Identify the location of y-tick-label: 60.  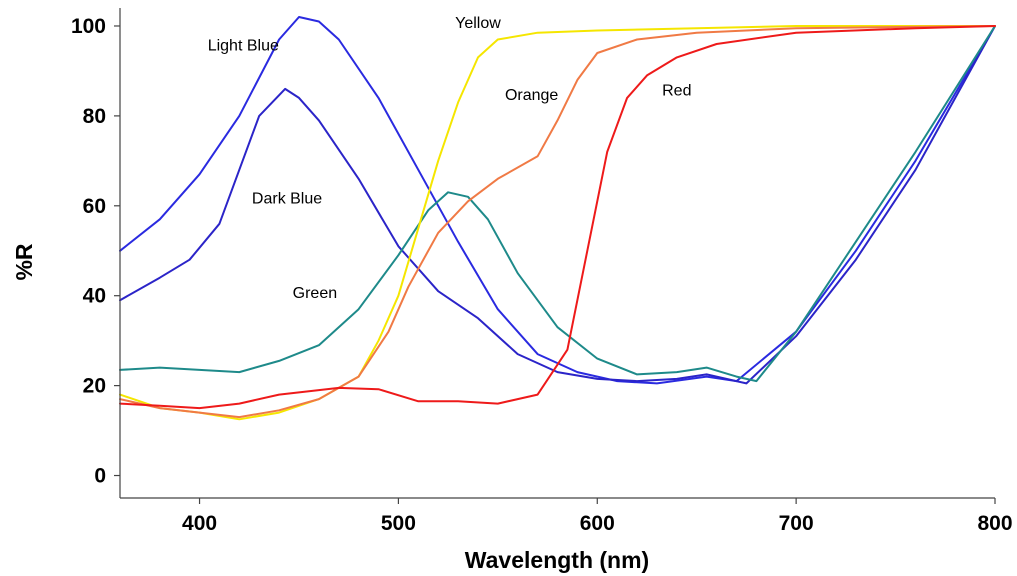
(94, 206).